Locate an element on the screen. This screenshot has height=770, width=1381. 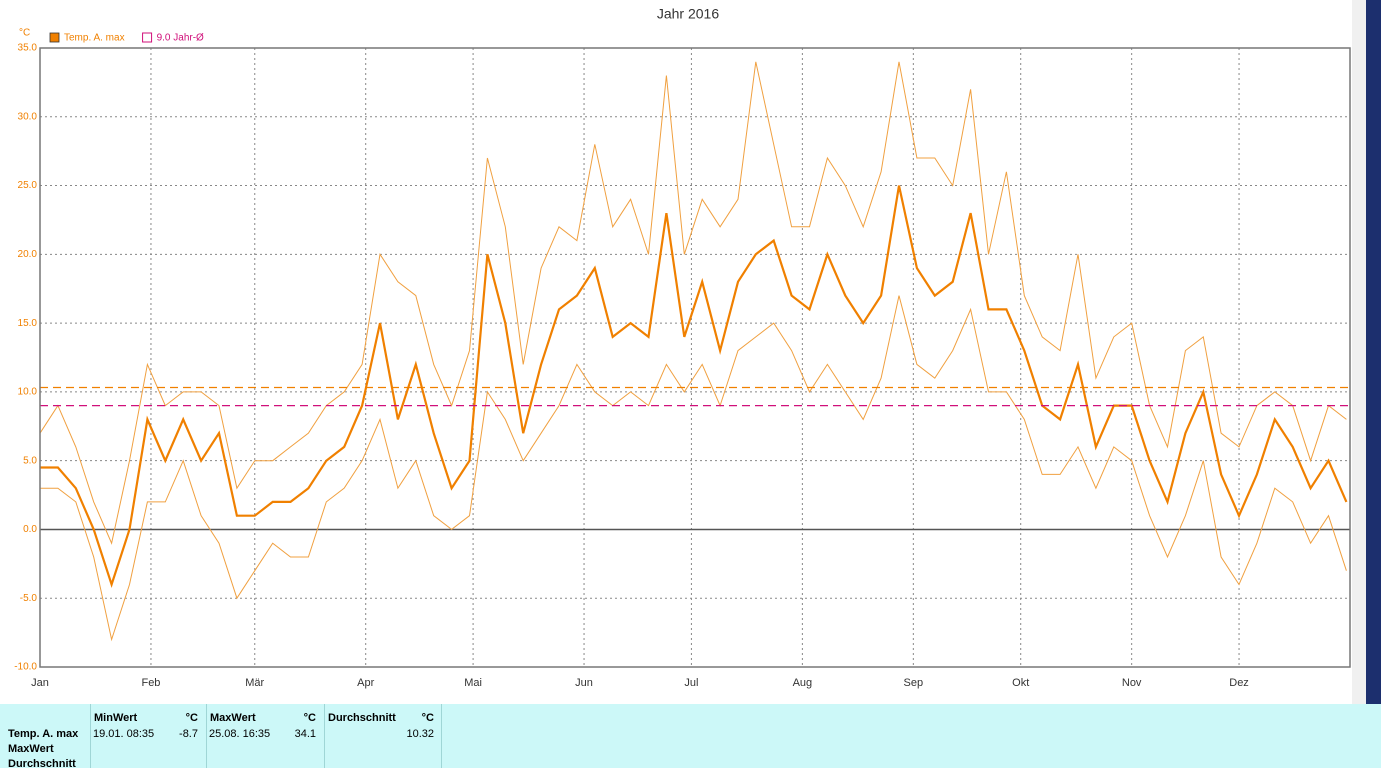
x-tick-label: Dez is located at coordinates (1239, 683).